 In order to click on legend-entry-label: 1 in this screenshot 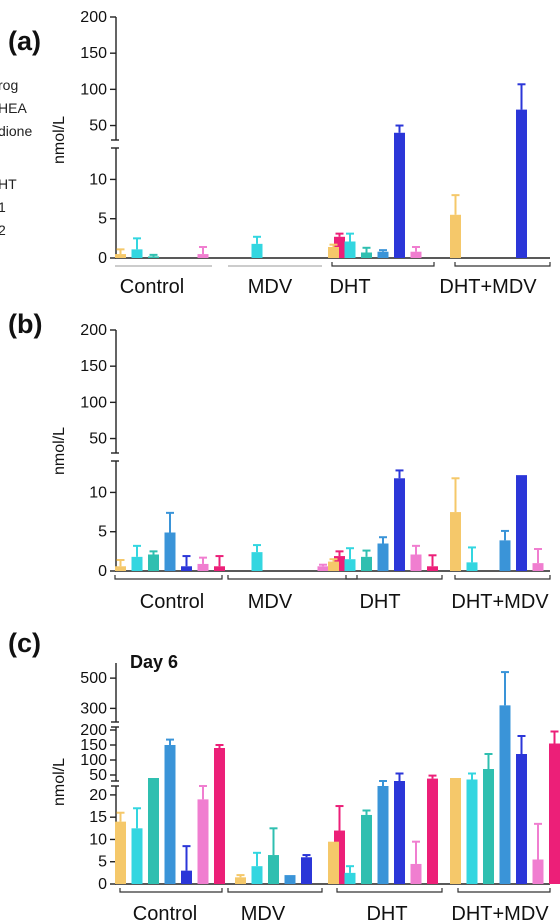, I will do `click(3, 207)`.